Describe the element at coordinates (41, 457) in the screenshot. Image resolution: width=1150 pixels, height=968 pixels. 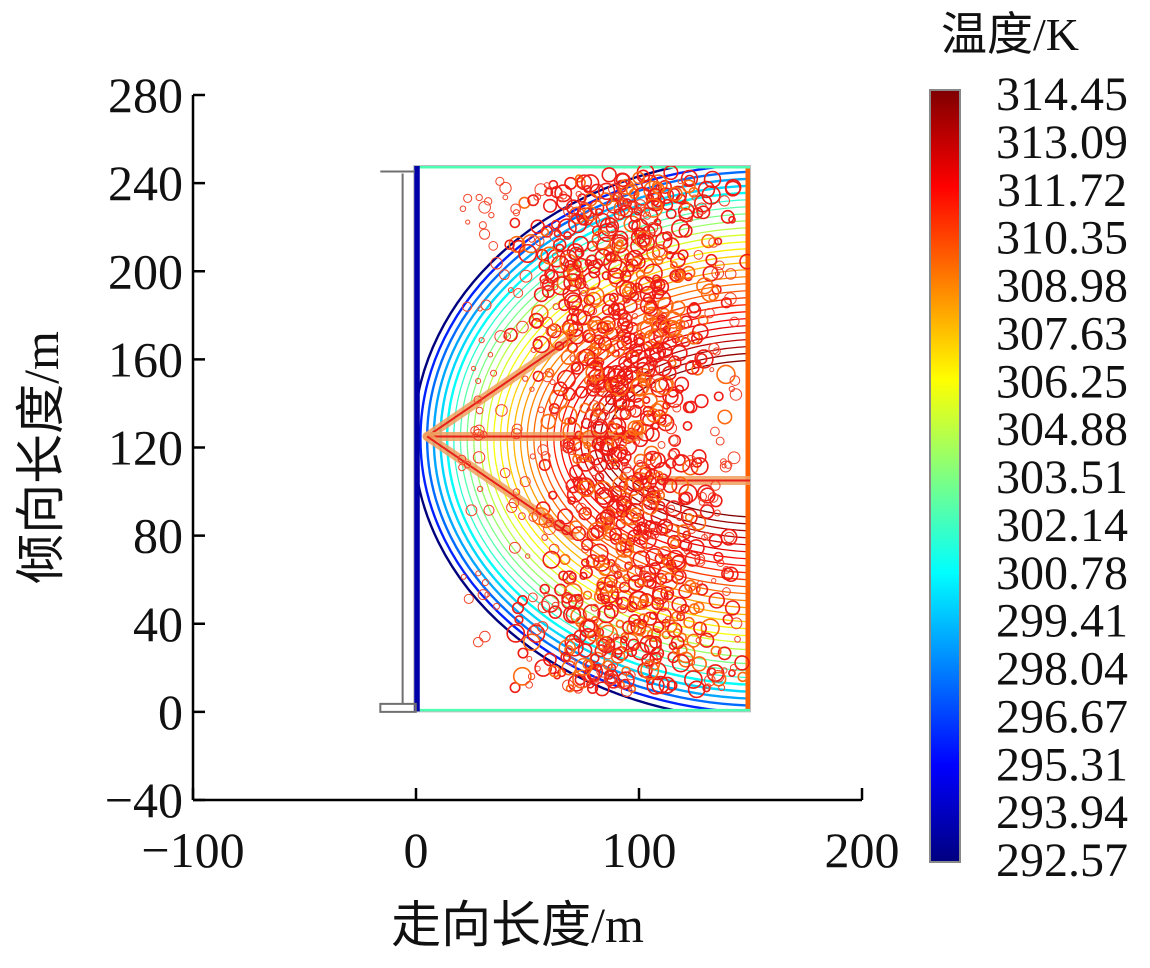
I see `y-axis-label: 倾向长度/m` at that location.